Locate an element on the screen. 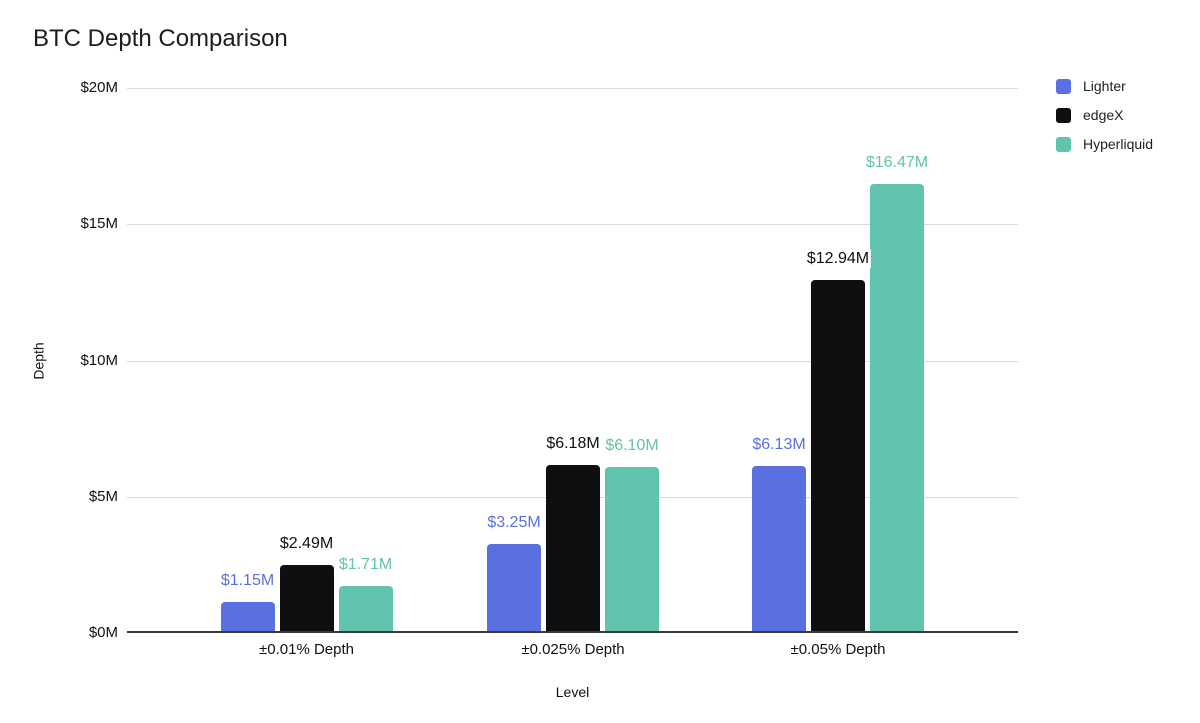  legend-item-edgex: edgeX is located at coordinates (1104, 115).